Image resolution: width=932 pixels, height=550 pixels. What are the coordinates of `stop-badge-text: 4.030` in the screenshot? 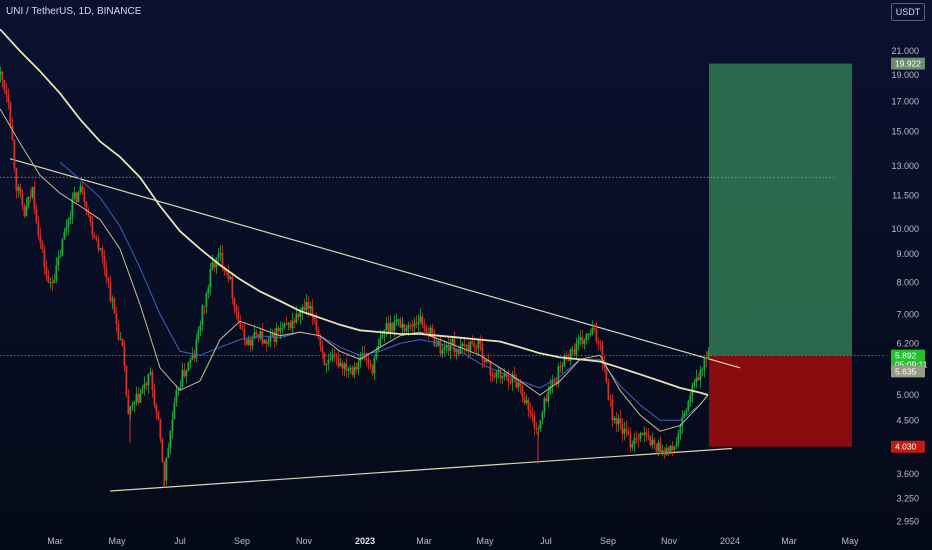 It's located at (906, 447).